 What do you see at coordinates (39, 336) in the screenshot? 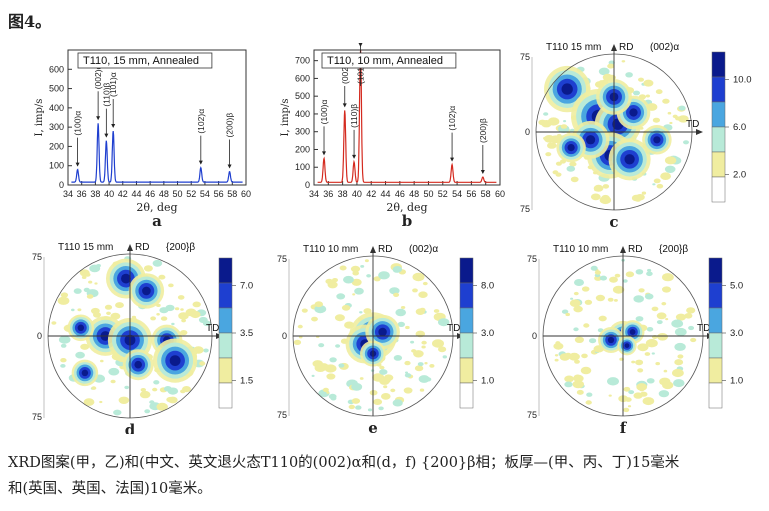
I see `axis-tick-mid: 0` at bounding box center [39, 336].